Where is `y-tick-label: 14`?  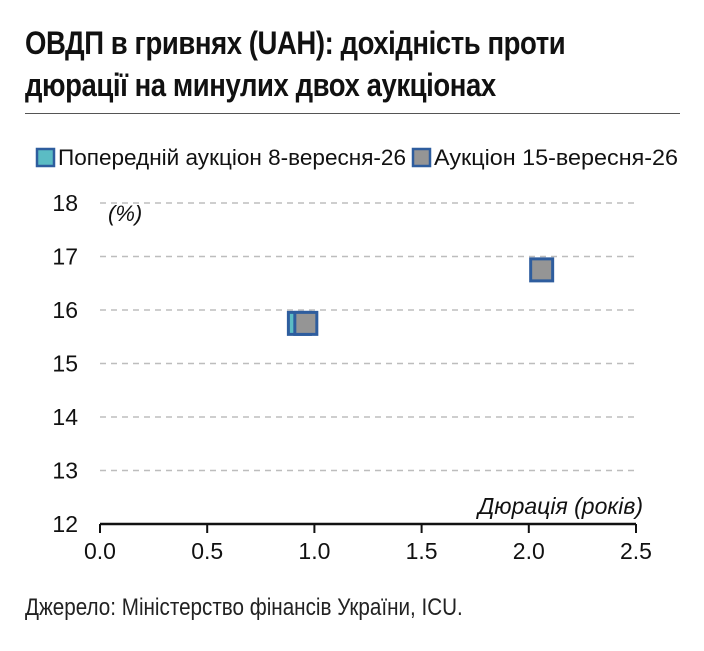 y-tick-label: 14 is located at coordinates (65, 417).